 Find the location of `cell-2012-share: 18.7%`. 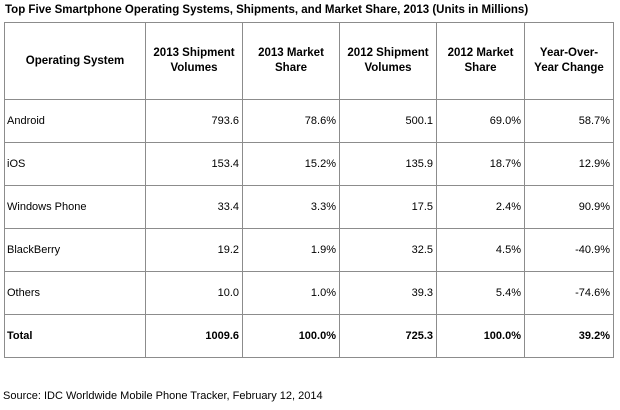

cell-2012-share: 18.7% is located at coordinates (480, 164).